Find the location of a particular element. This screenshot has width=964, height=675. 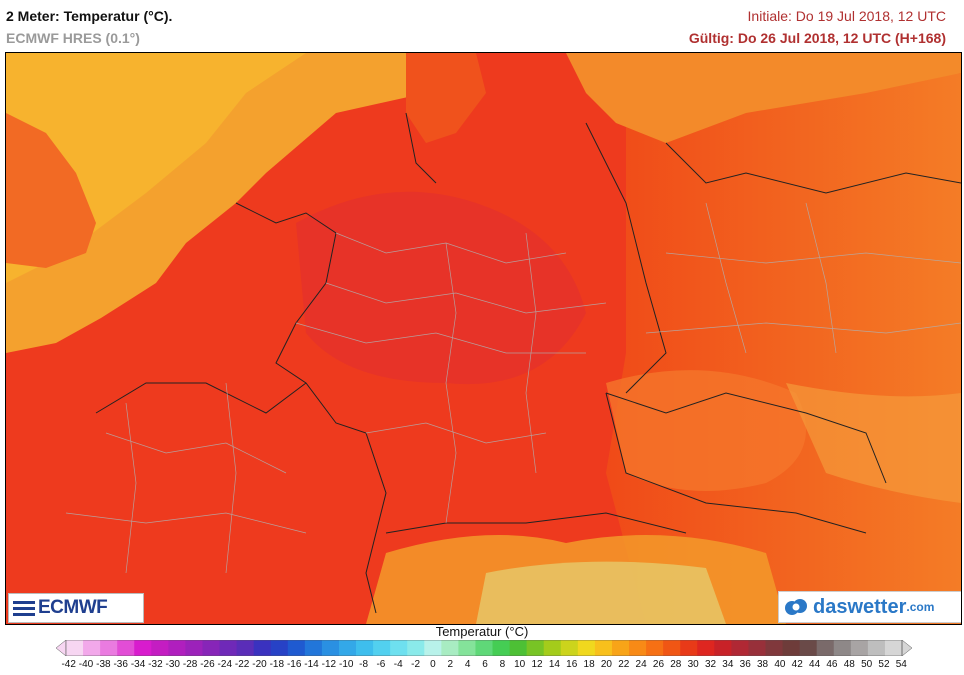

colorbar-tick-label: -42 is located at coordinates (68, 664).